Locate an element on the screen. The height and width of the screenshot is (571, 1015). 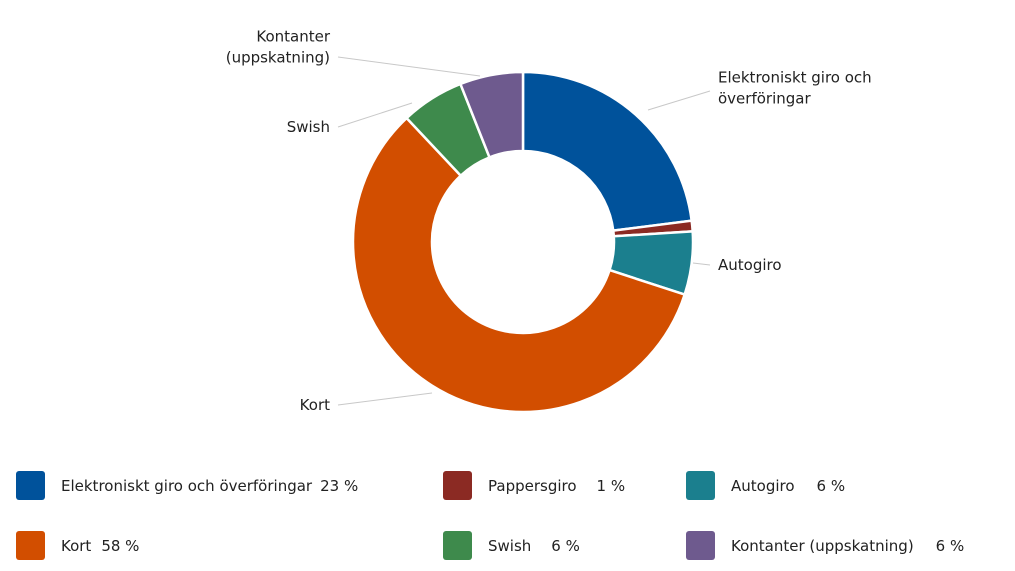
callout-label-elektroniskt-giro-och-överföringar: överföringar is located at coordinates (764, 99).